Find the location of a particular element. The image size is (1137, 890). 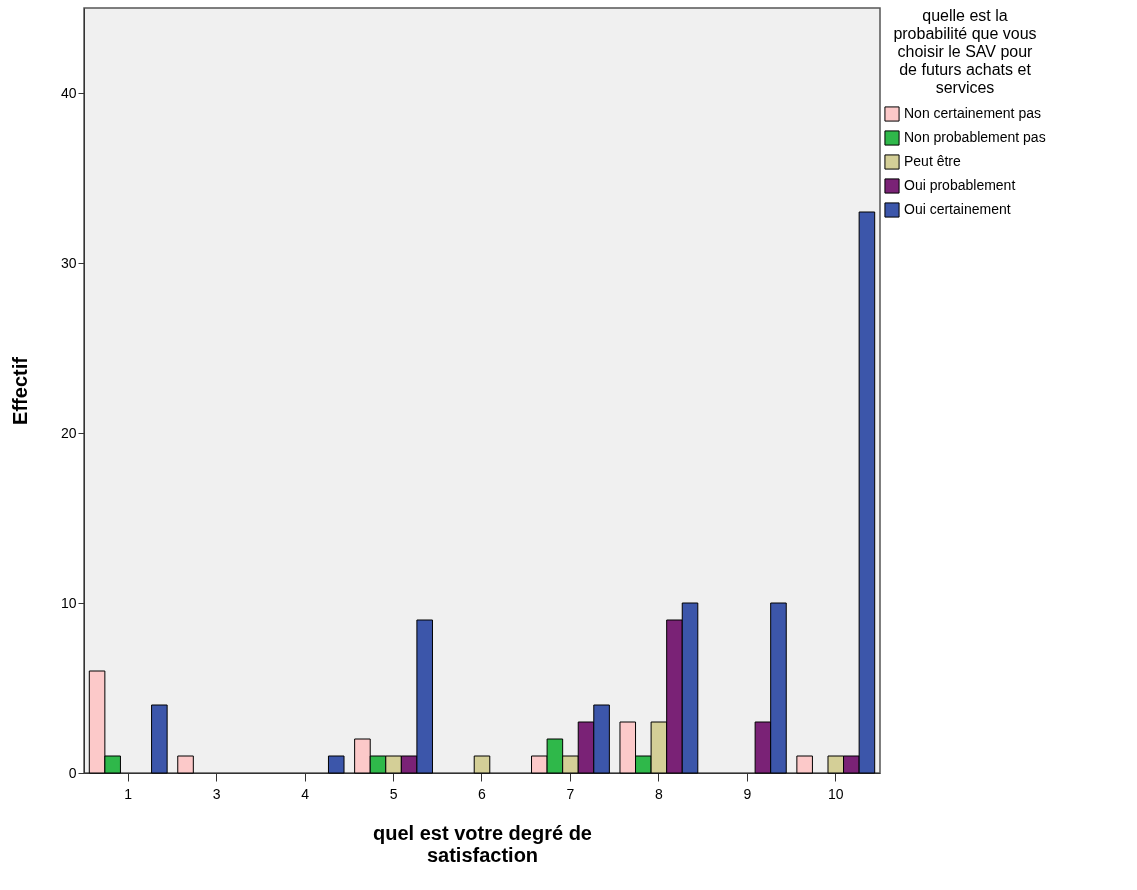

y-tick-label: 30 is located at coordinates (68, 262).